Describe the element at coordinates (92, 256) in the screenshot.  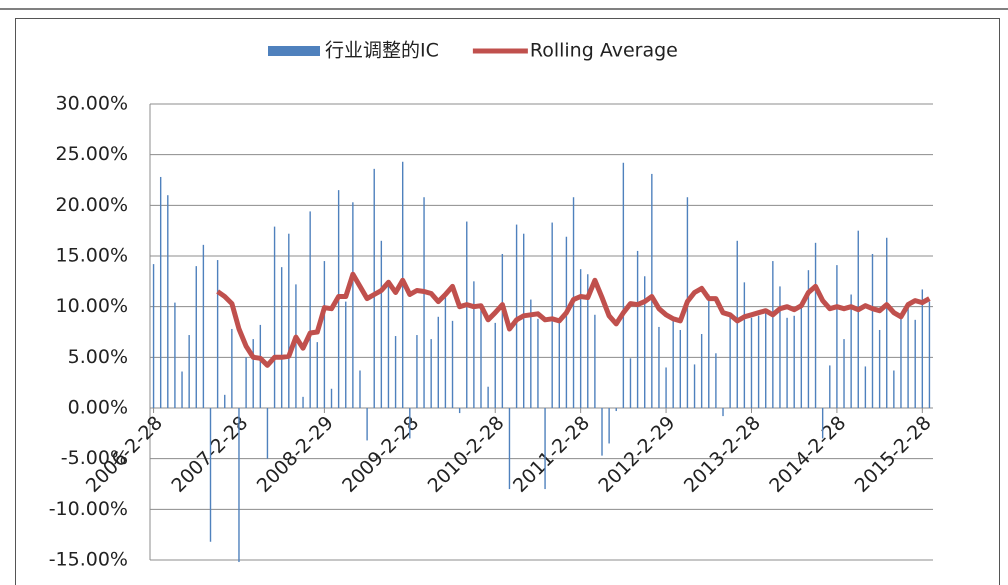
I see `y-tick-label: 15.00%` at that location.